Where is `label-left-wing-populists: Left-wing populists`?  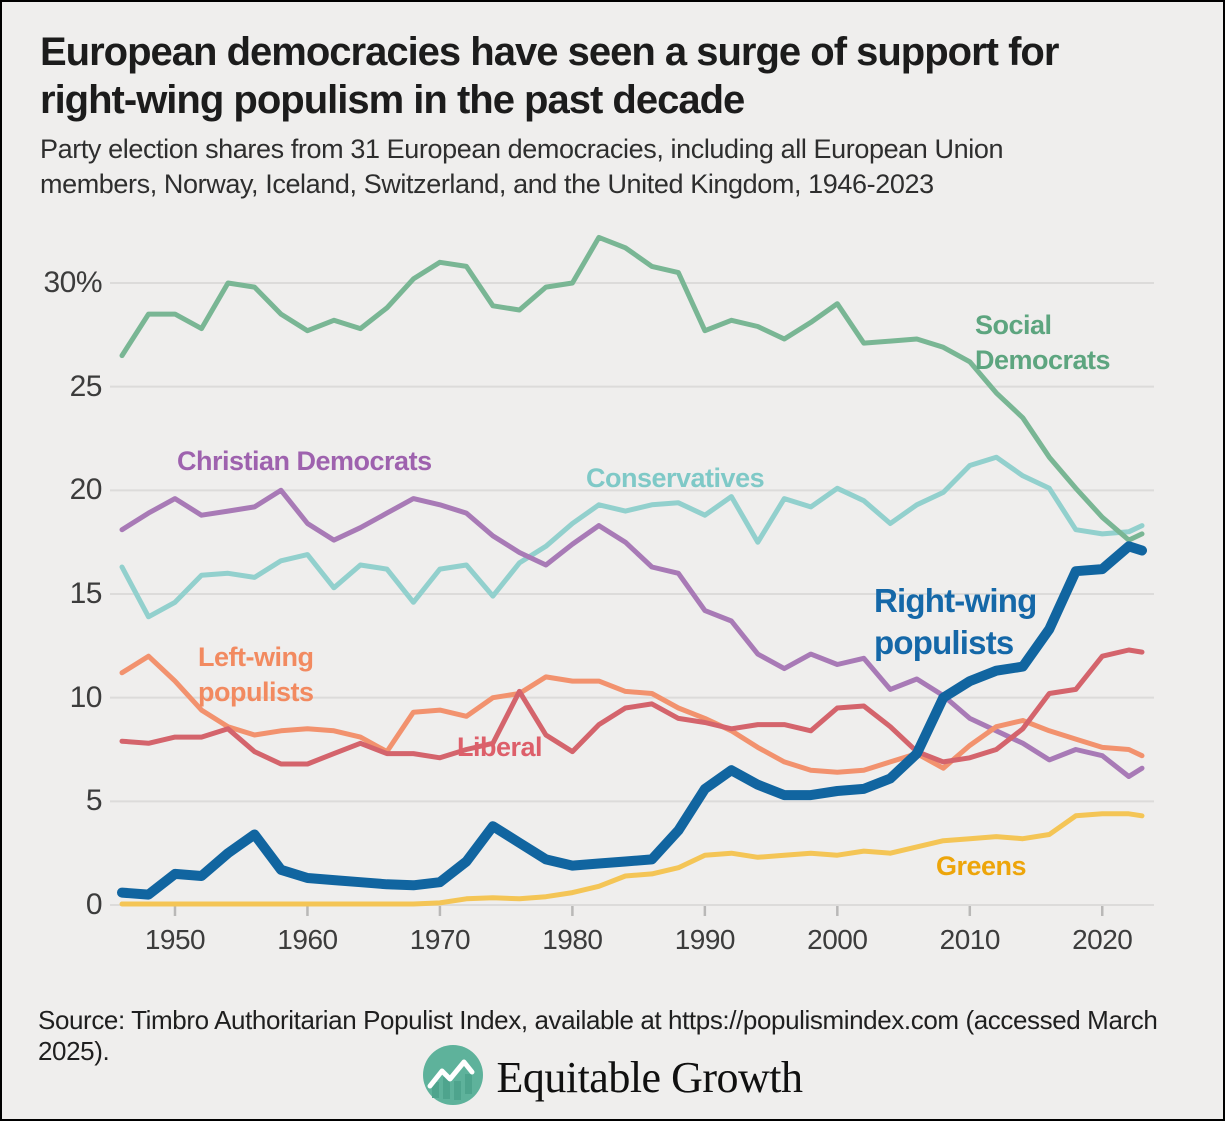 label-left-wing-populists: Left-wing populists is located at coordinates (256, 674).